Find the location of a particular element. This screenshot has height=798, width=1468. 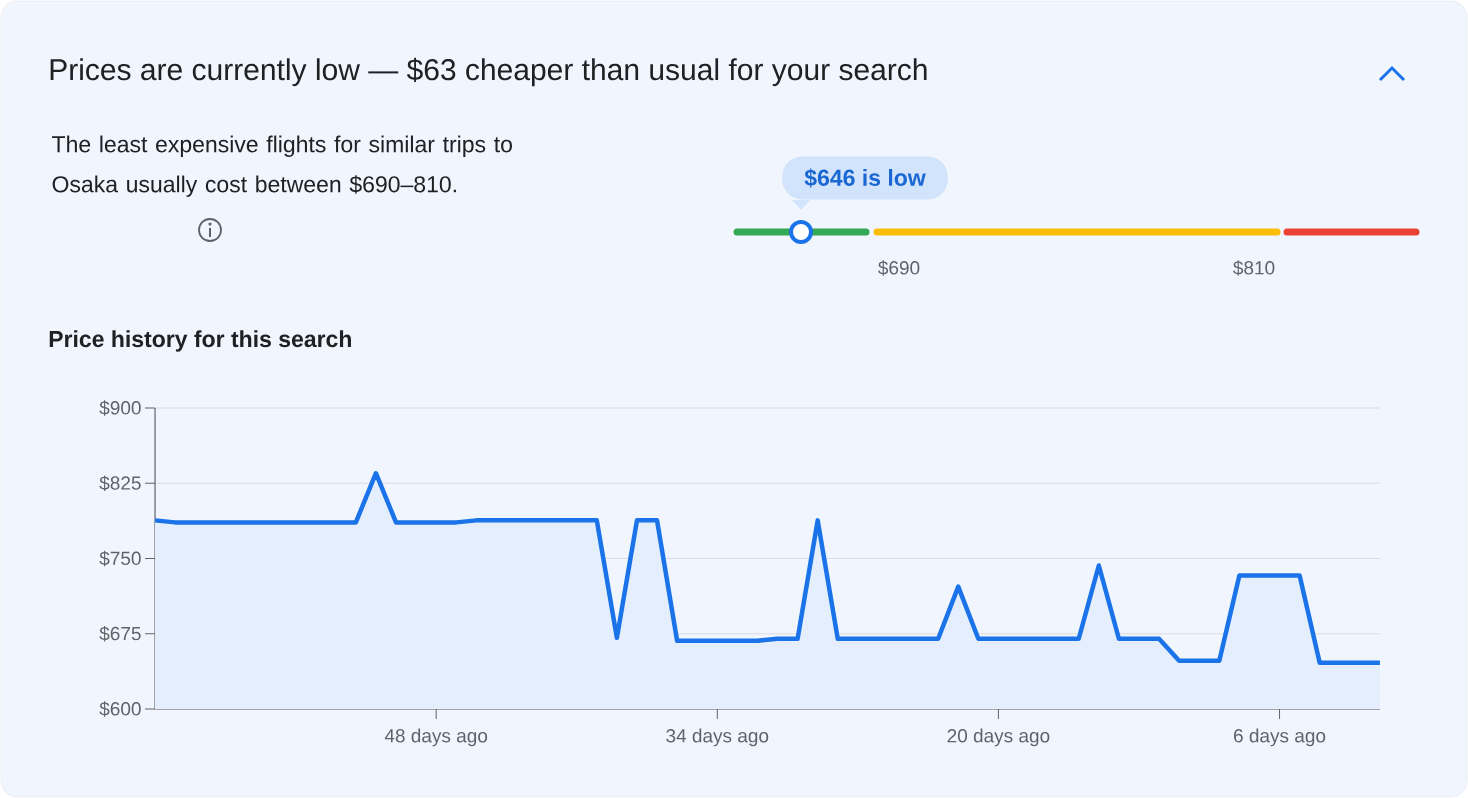

text: The least expensive flights for similar trips to Osaka usually cost between $690–810. is located at coordinates (282, 166).